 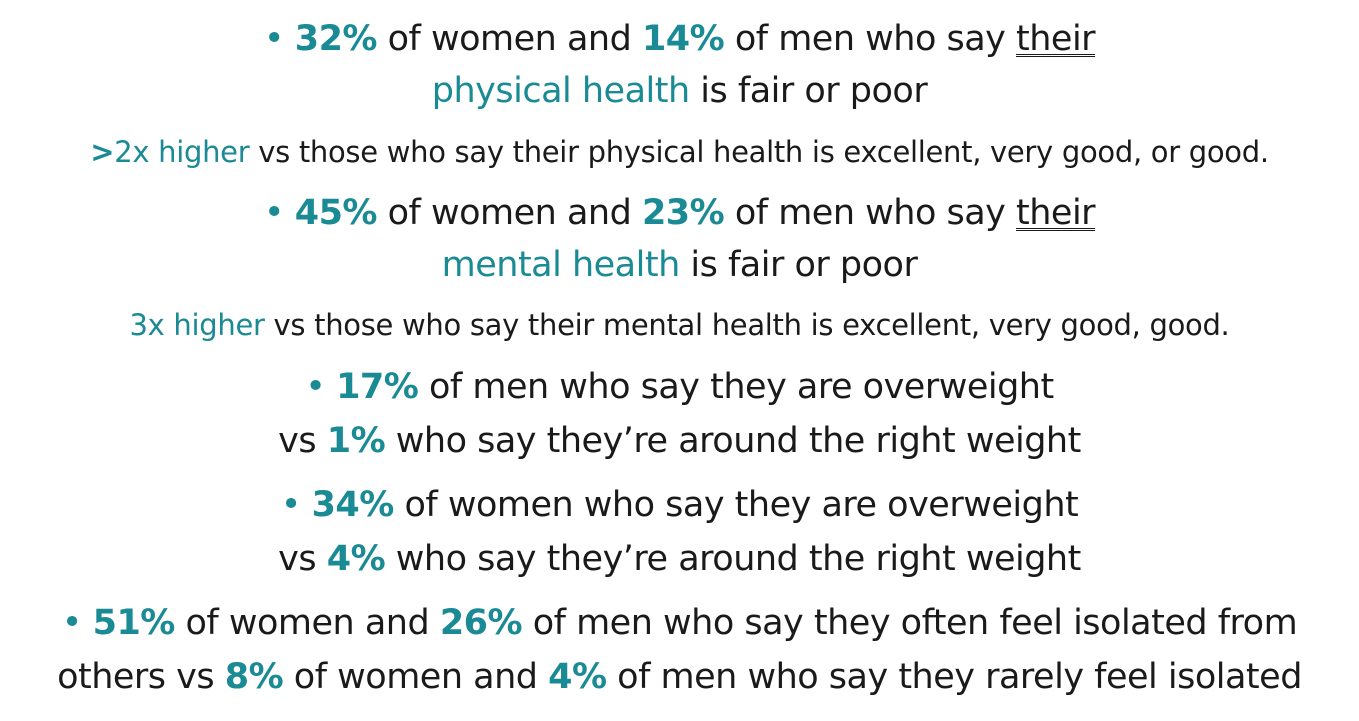 I want to click on stat-2-line-2: mental health is fair or poor, so click(x=679, y=265).